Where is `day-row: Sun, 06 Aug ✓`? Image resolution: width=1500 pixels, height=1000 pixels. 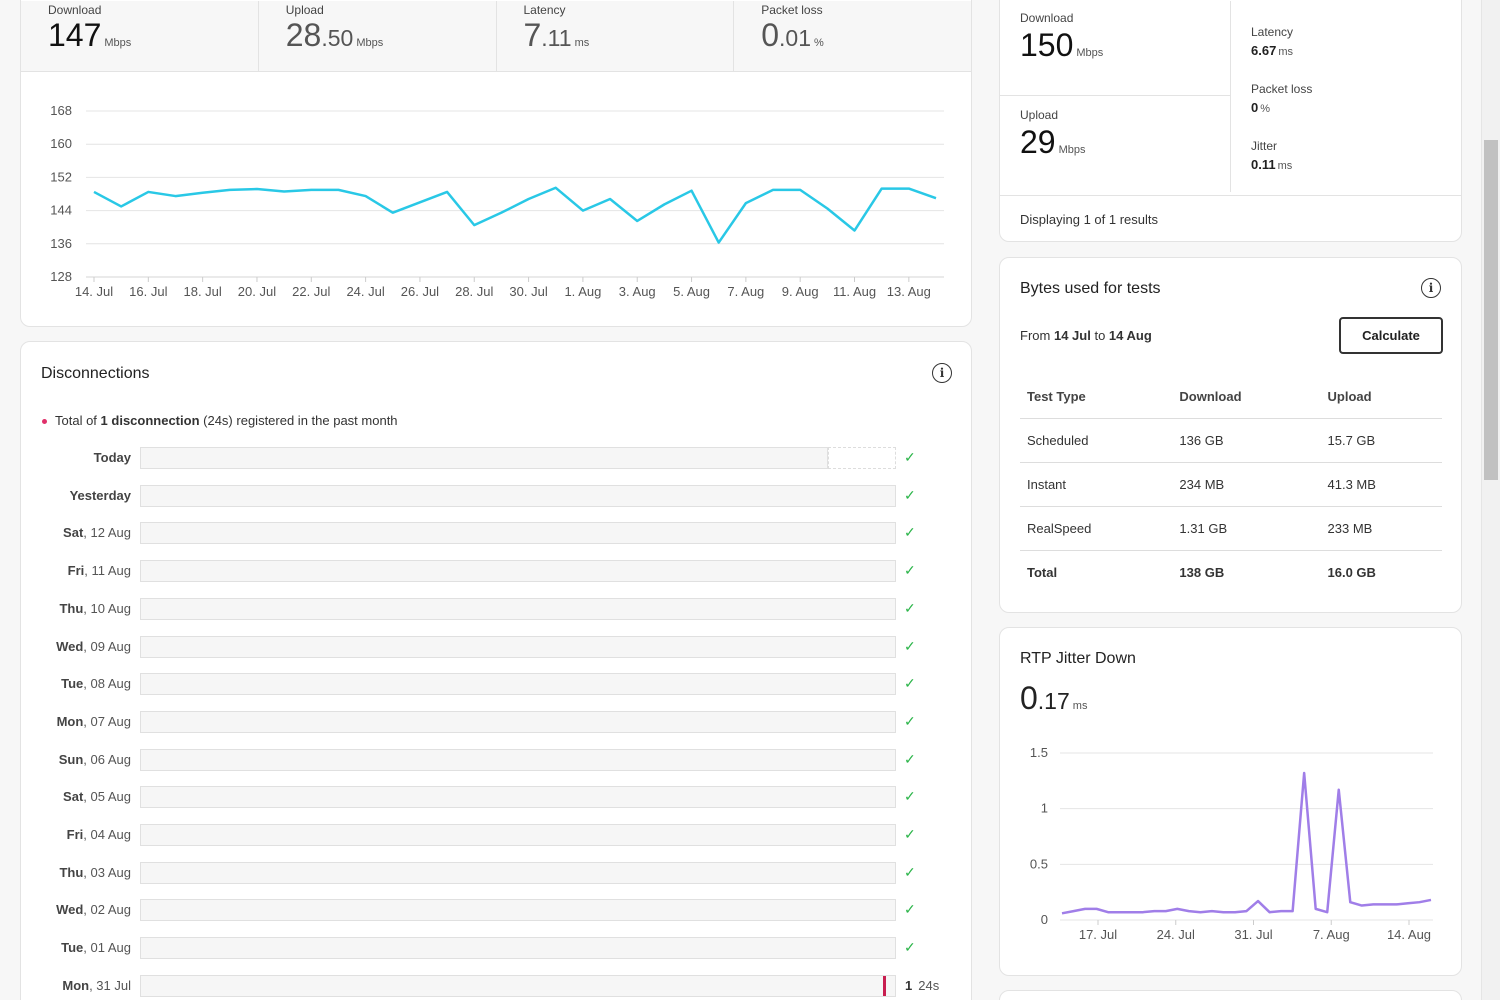 day-row: Sun, 06 Aug ✓ is located at coordinates (496, 759).